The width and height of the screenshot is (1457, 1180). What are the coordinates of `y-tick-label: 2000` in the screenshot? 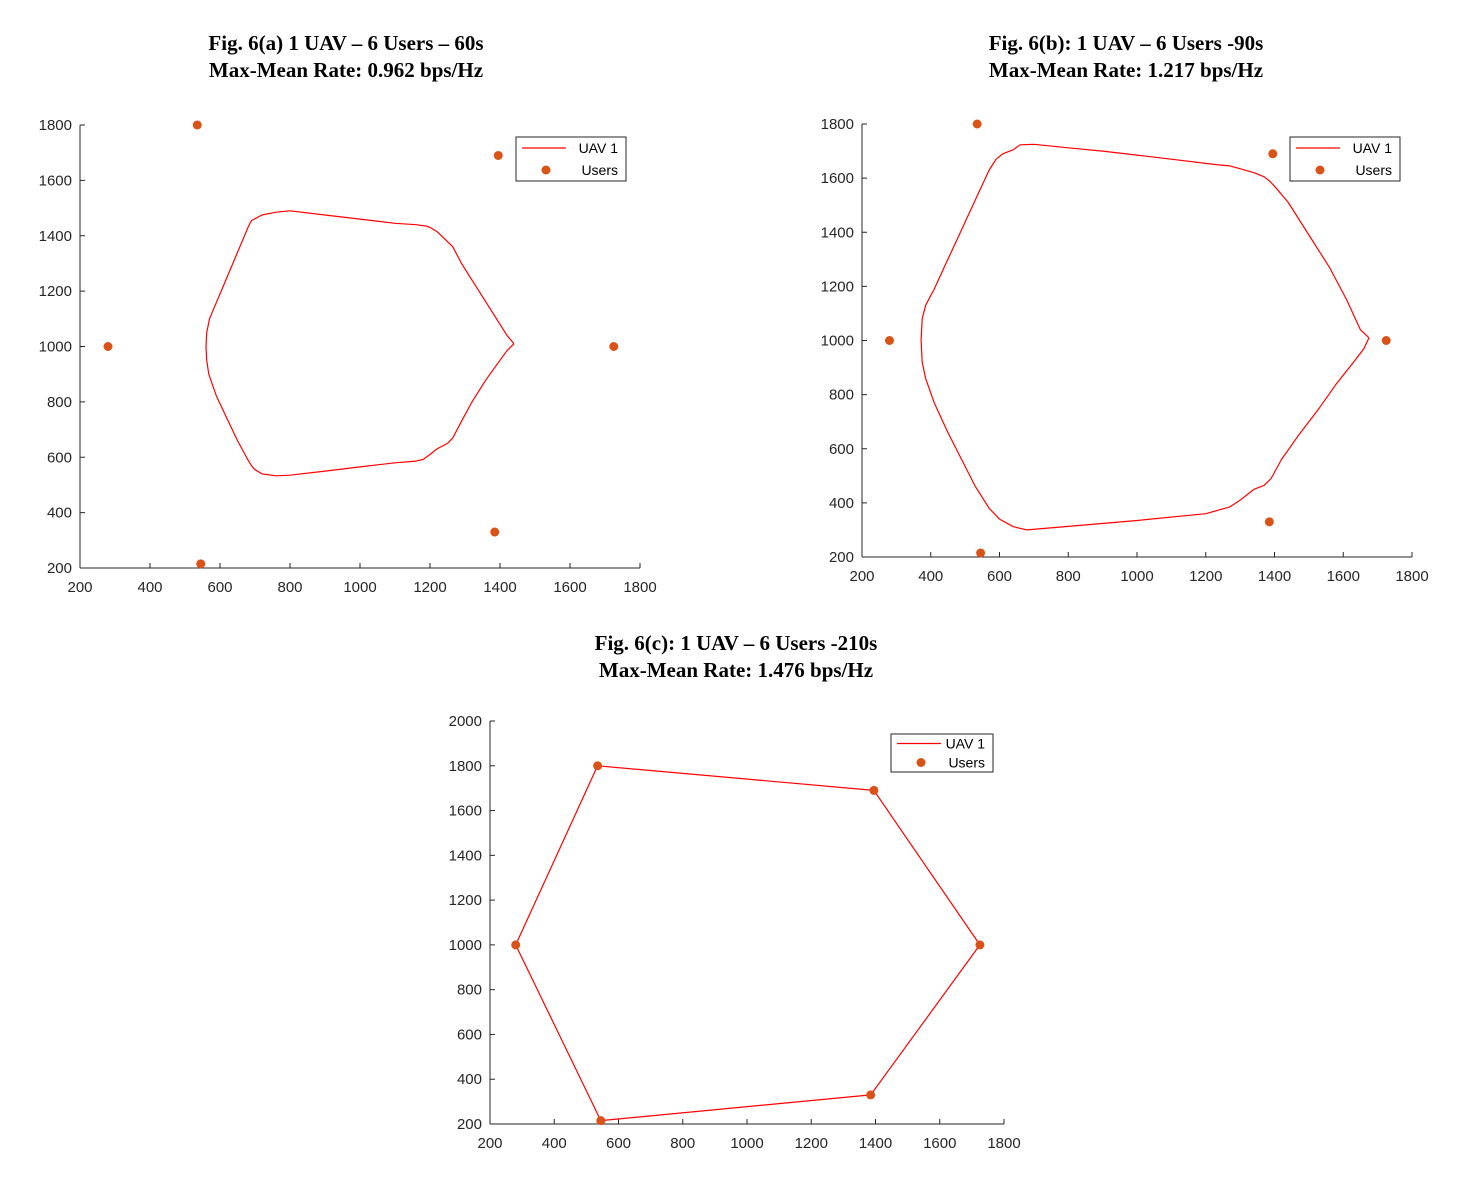 It's located at (465, 721).